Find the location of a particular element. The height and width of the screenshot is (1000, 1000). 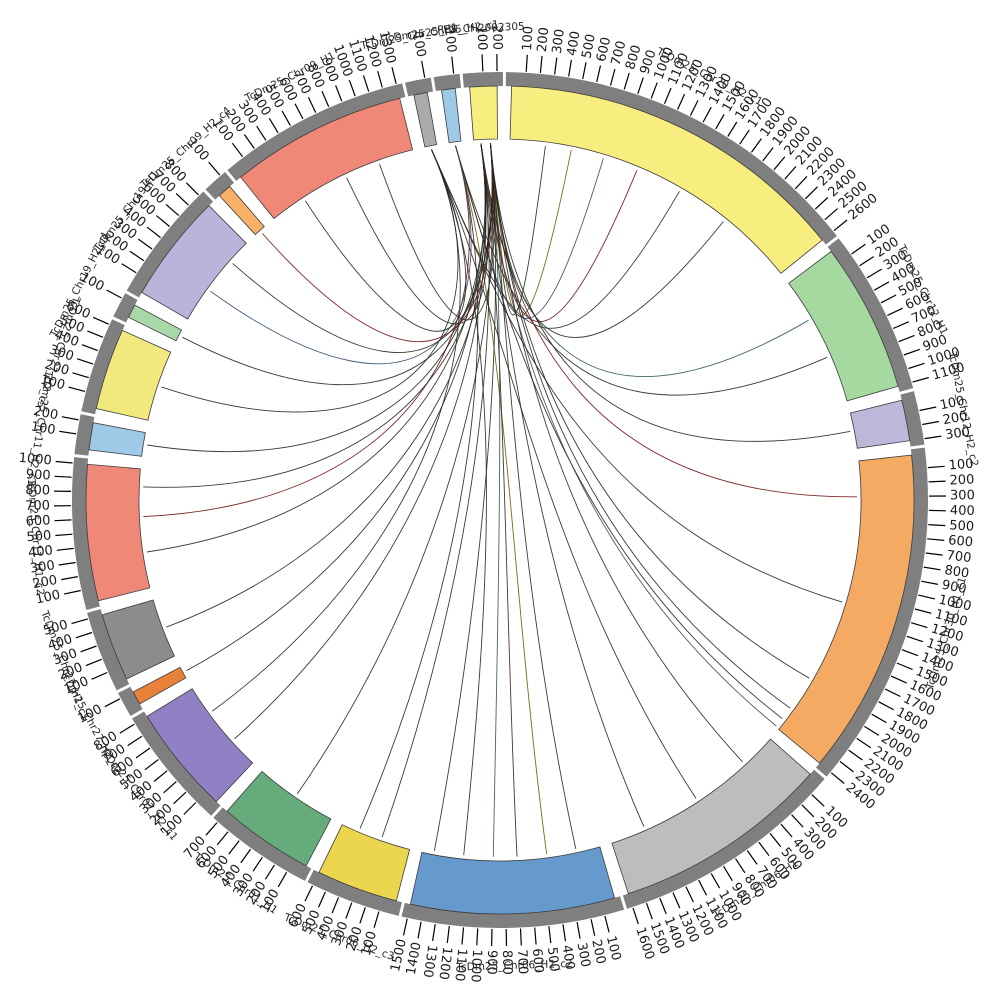

segment-band-TcDm25_Chr06_H2_c3 is located at coordinates (364, 863).